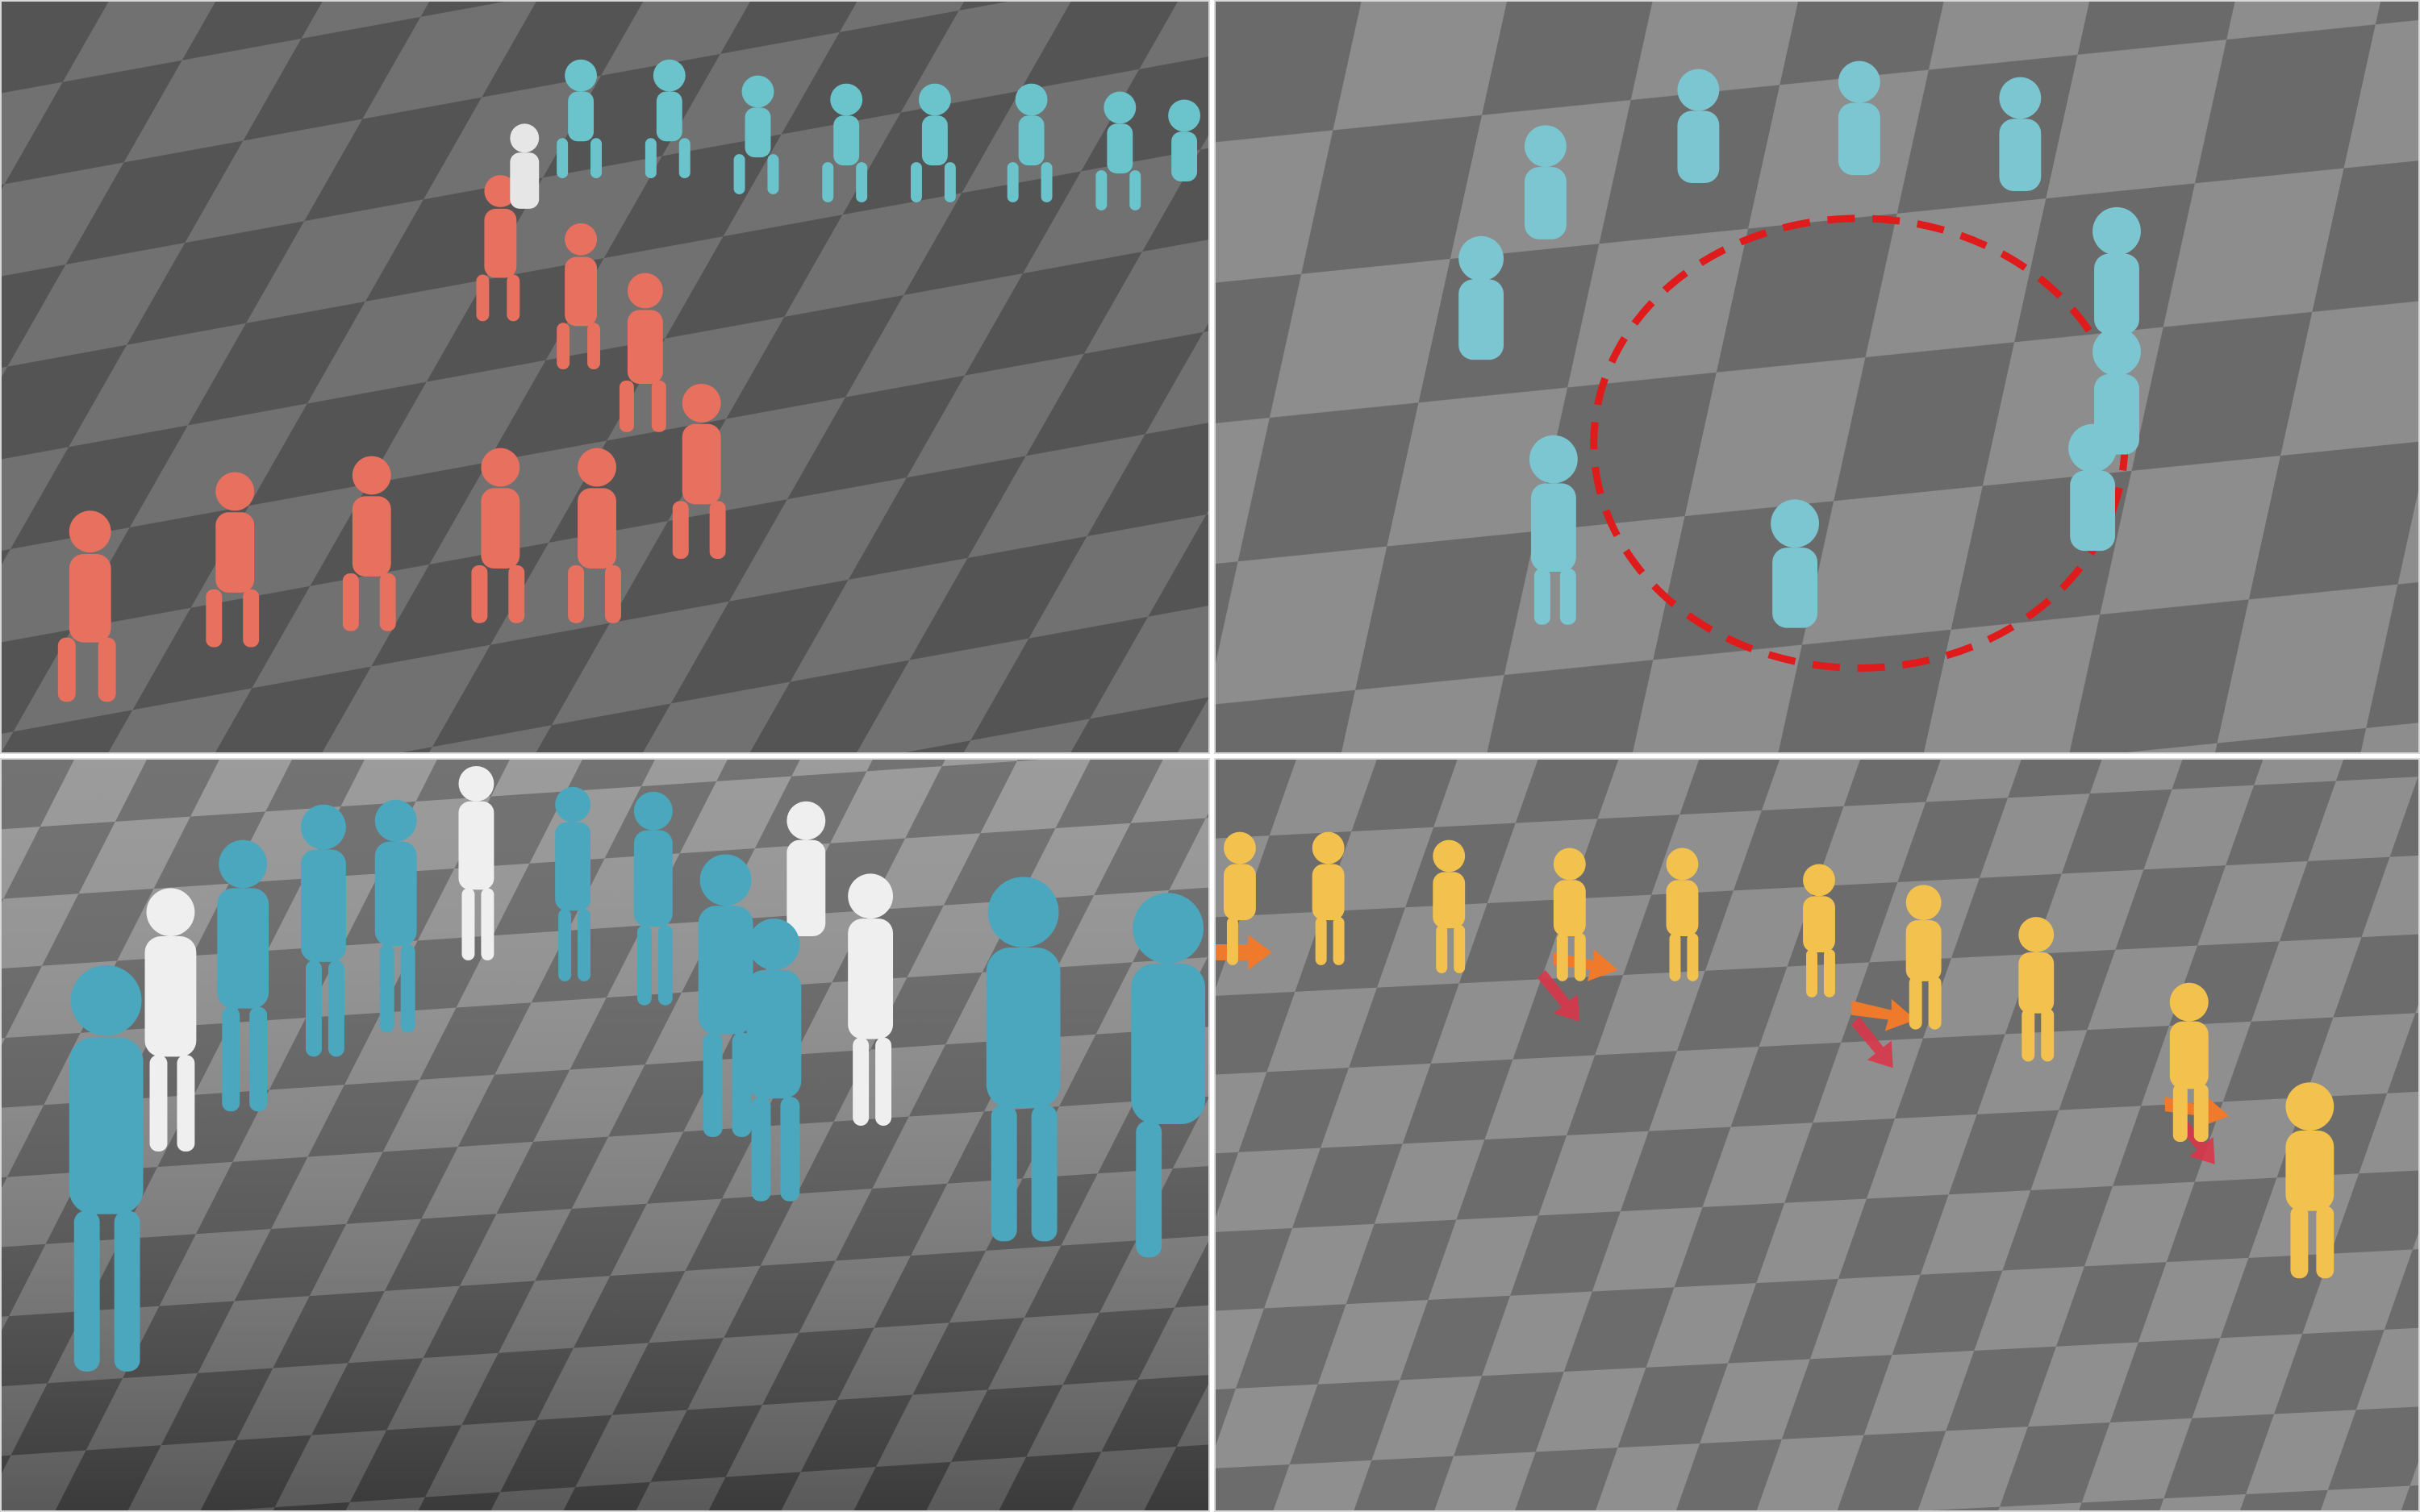 The image size is (2420, 1512). What do you see at coordinates (525, 166) in the screenshot?
I see `ghost-figure` at bounding box center [525, 166].